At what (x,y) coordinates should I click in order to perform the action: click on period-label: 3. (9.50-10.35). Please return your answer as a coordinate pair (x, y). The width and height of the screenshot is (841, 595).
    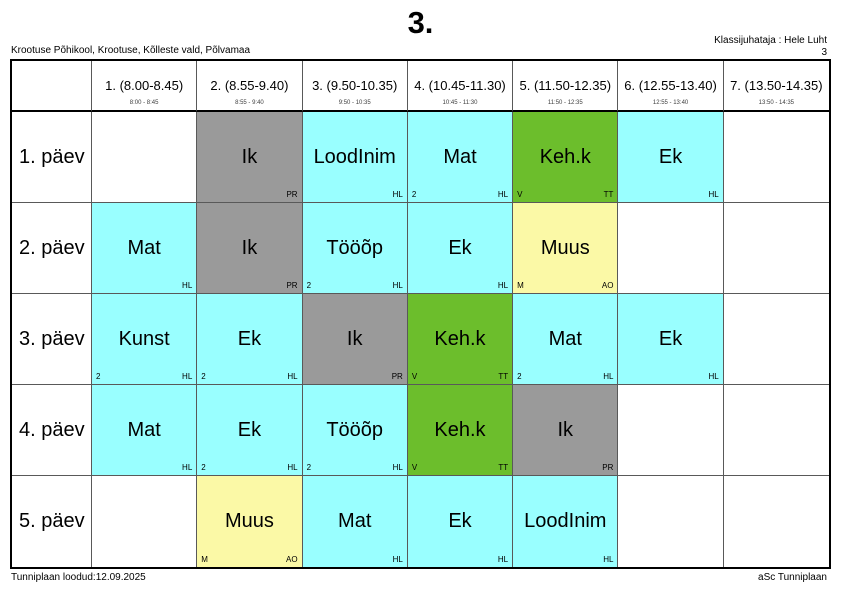
    Looking at the image, I should click on (355, 85).